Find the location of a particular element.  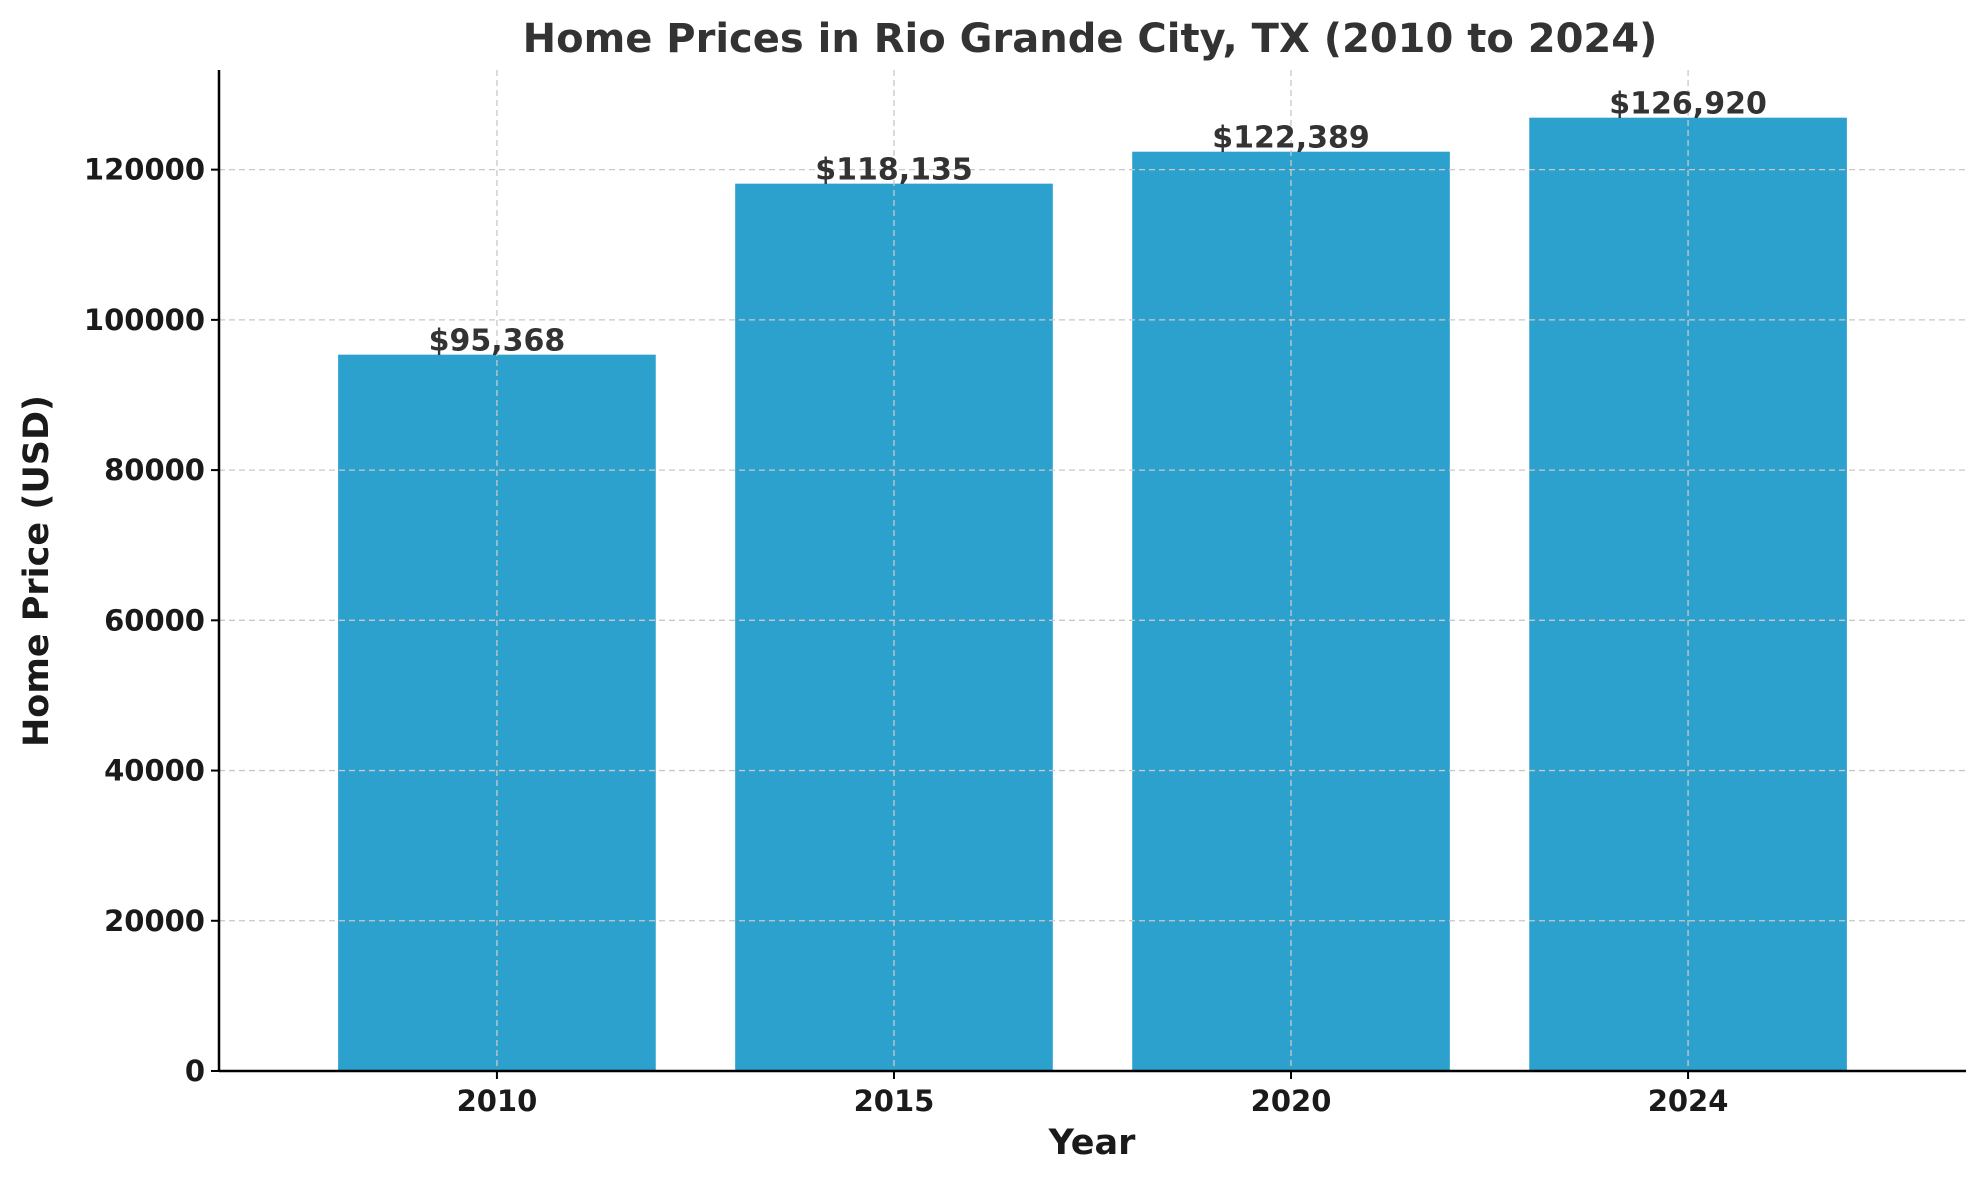

y-tick-label: 100000 is located at coordinates (144, 320).